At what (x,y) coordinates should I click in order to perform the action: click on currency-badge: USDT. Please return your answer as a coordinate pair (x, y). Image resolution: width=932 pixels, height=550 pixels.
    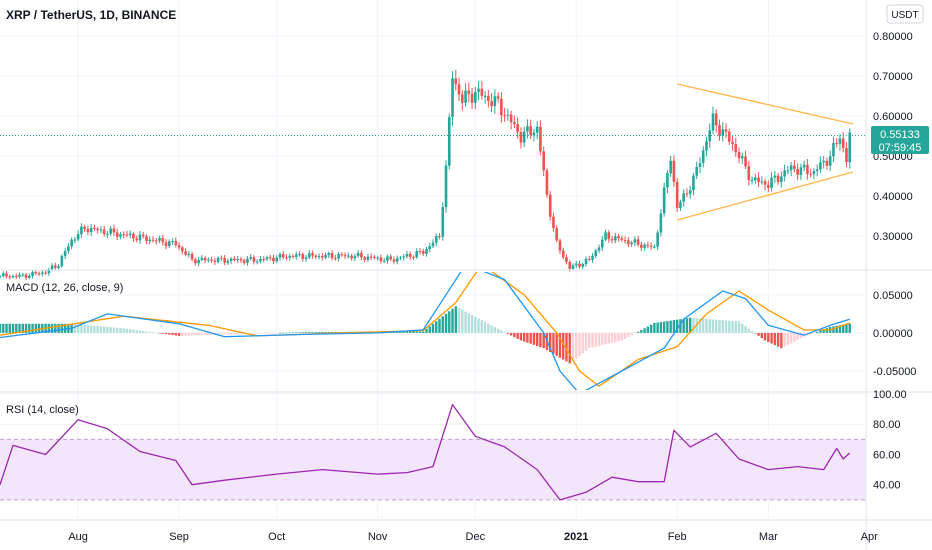
    Looking at the image, I should click on (905, 14).